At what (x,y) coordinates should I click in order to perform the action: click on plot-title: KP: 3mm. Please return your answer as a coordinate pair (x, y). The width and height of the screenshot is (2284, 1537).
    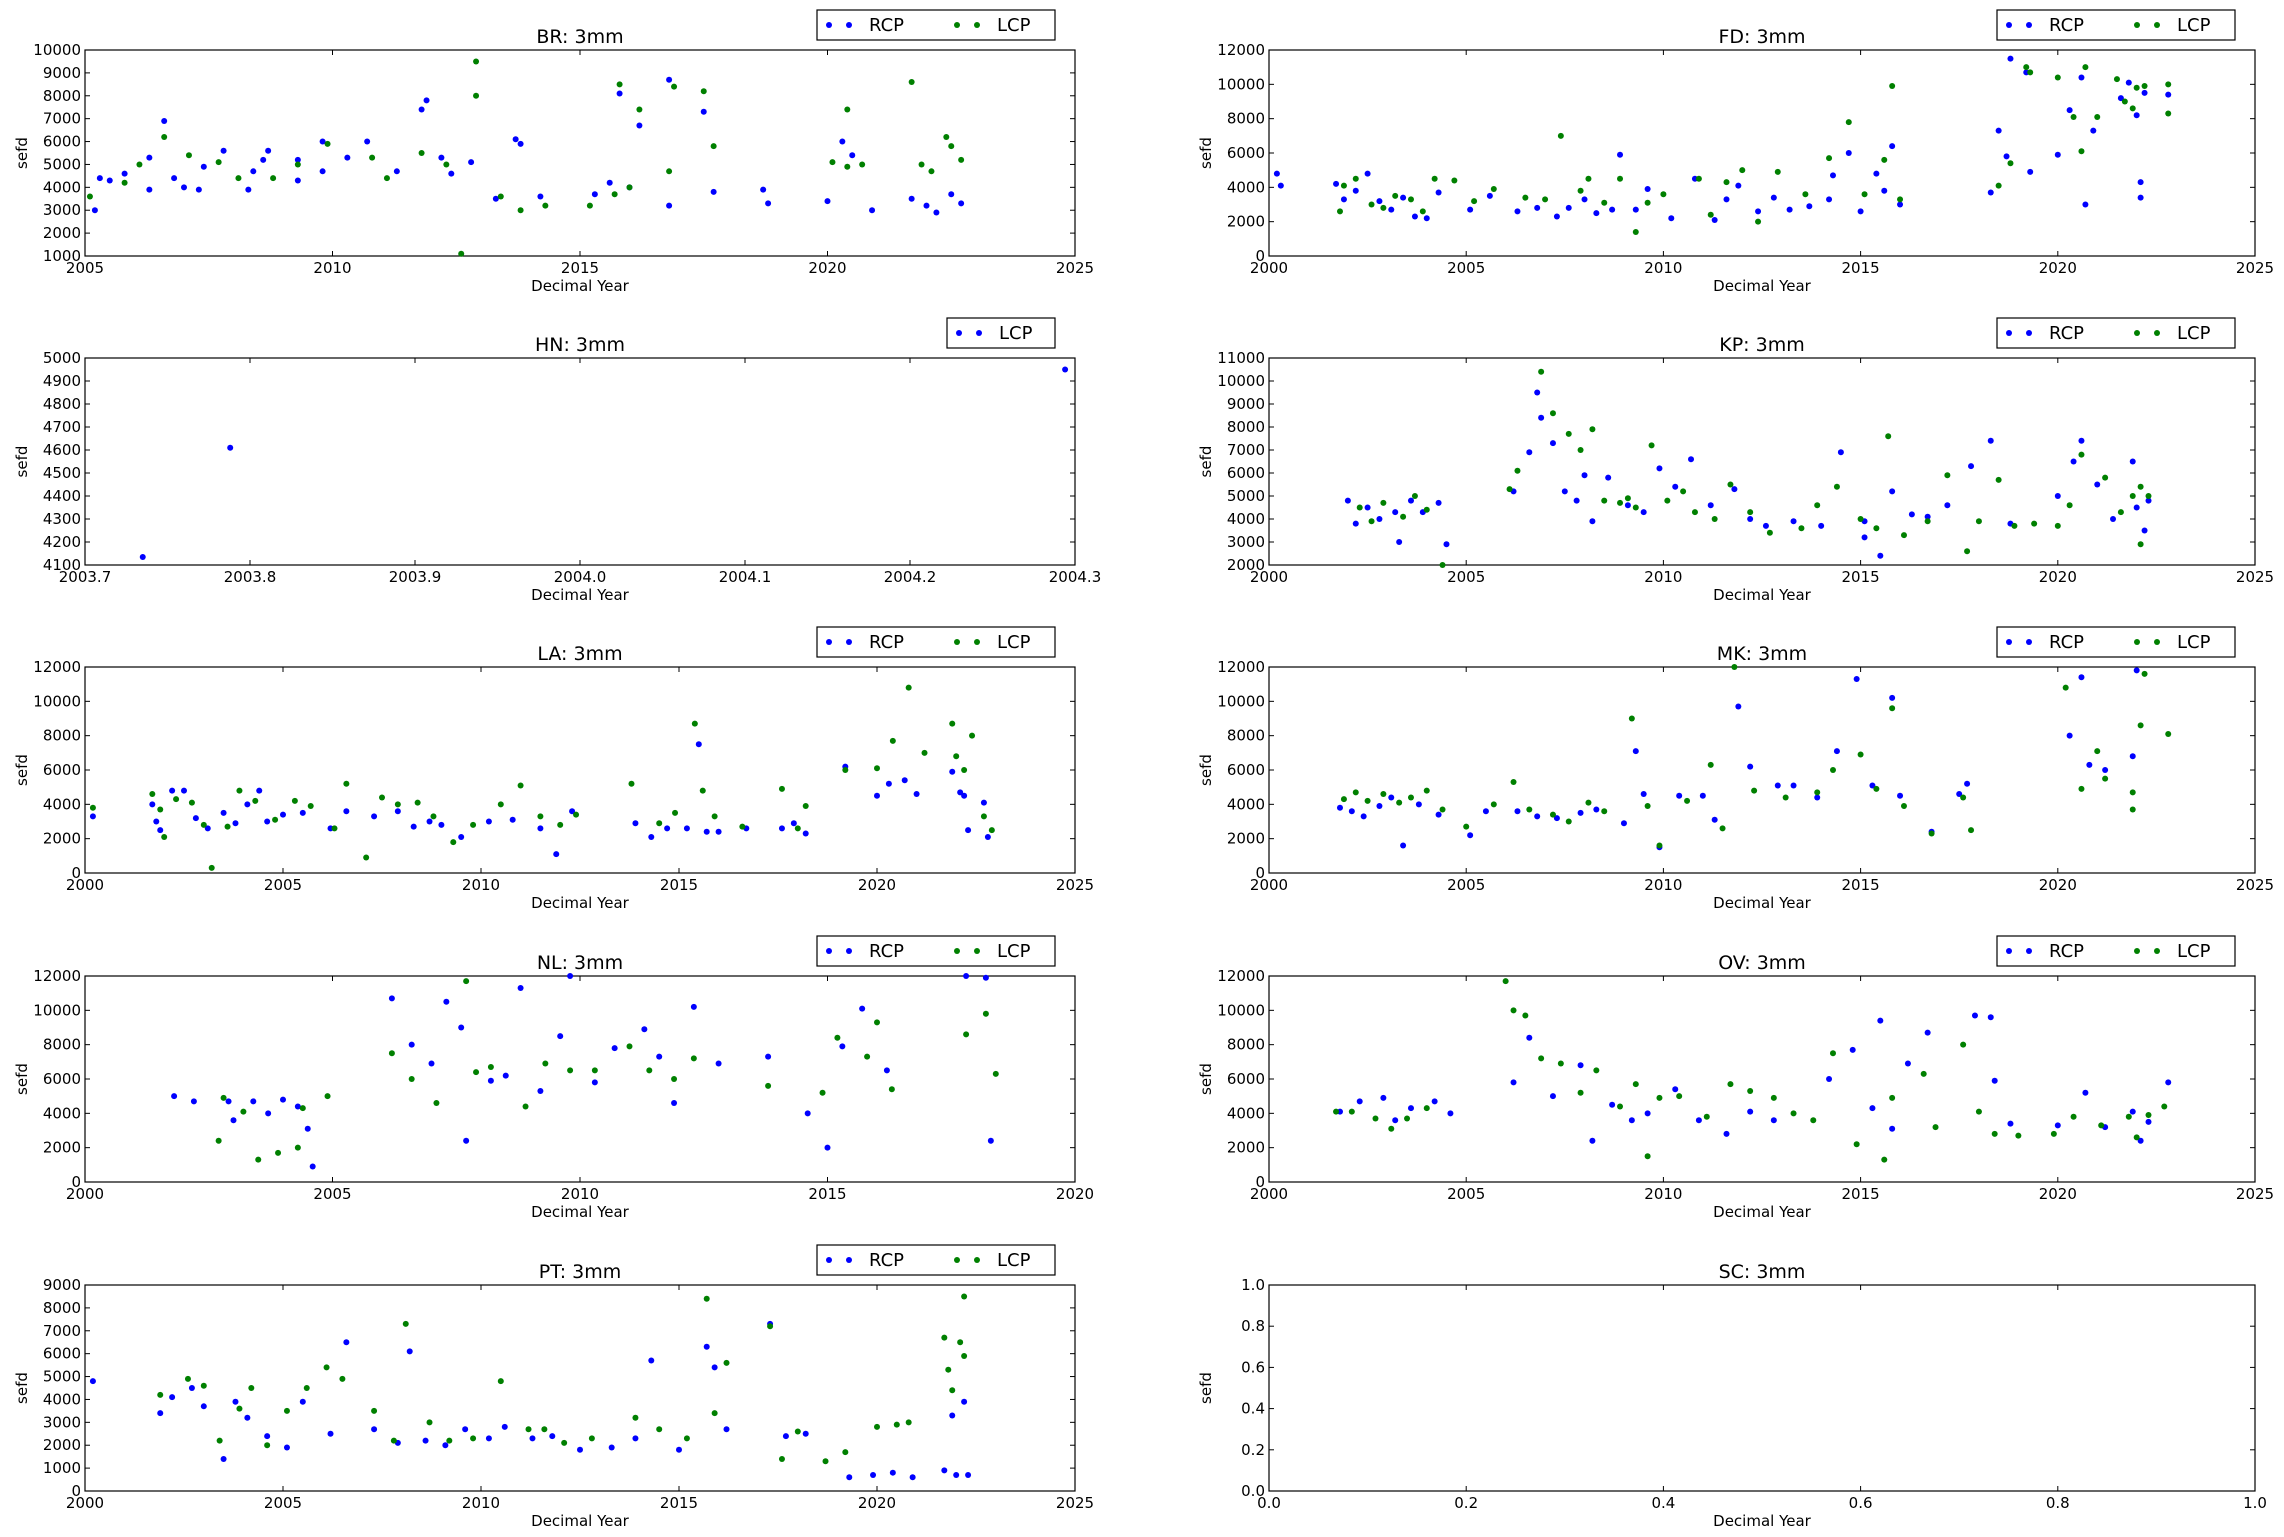
    Looking at the image, I should click on (1761, 345).